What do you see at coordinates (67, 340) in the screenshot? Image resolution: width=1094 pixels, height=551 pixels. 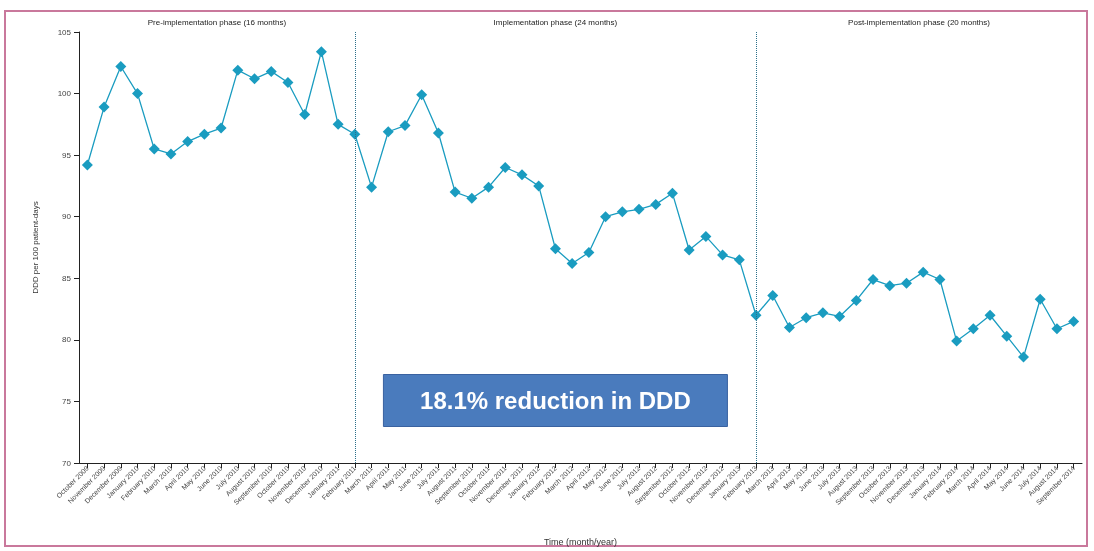 I see `y-tick-label: 80` at bounding box center [67, 340].